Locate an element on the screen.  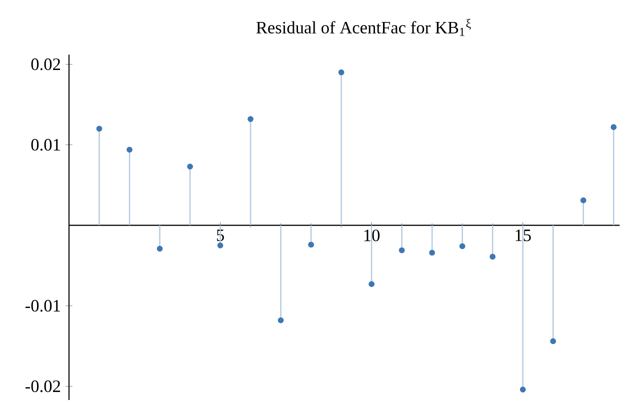
x-tick-label: 10 is located at coordinates (372, 236).